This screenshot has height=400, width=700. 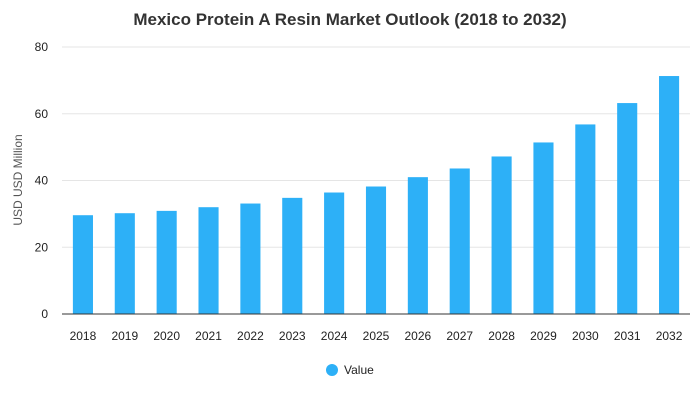 What do you see at coordinates (334, 336) in the screenshot?
I see `x-tick-label: 2024` at bounding box center [334, 336].